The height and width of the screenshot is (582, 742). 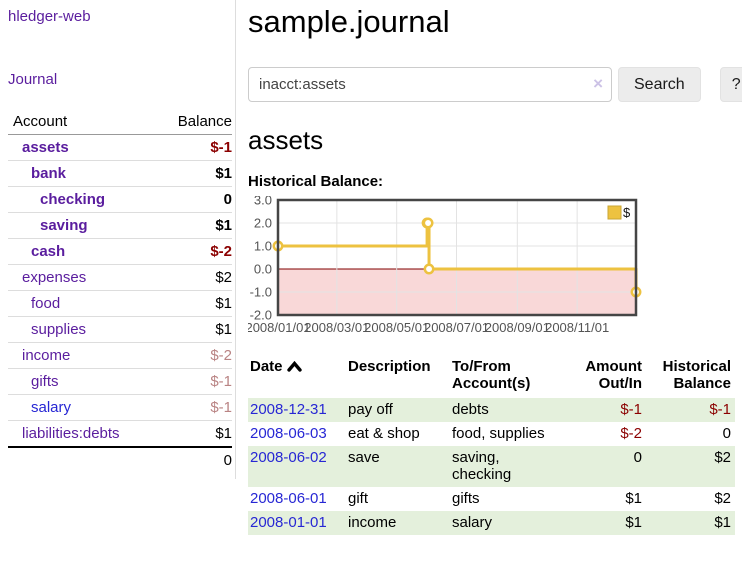 I want to click on account-row-bank: bank $1, so click(x=120, y=174).